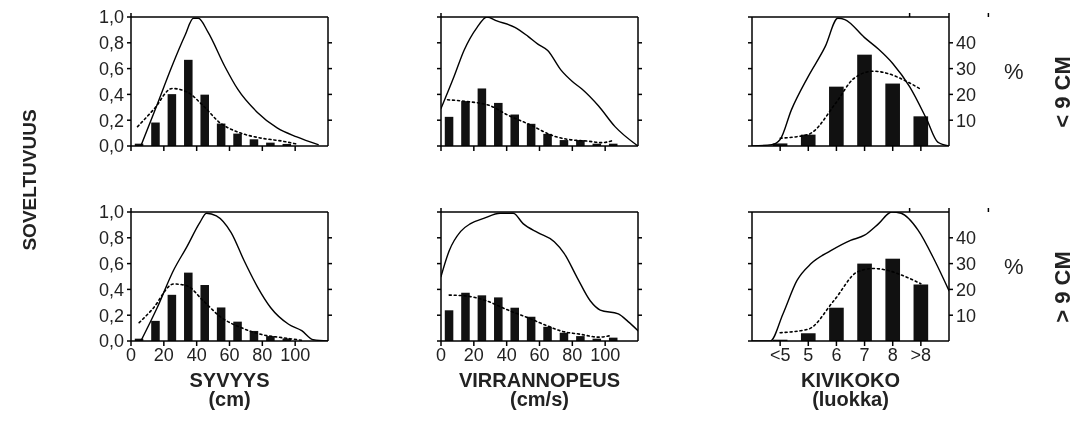  What do you see at coordinates (539, 389) in the screenshot?
I see `x-axis-title: VIRRANNOPEUS (cm/s)` at bounding box center [539, 389].